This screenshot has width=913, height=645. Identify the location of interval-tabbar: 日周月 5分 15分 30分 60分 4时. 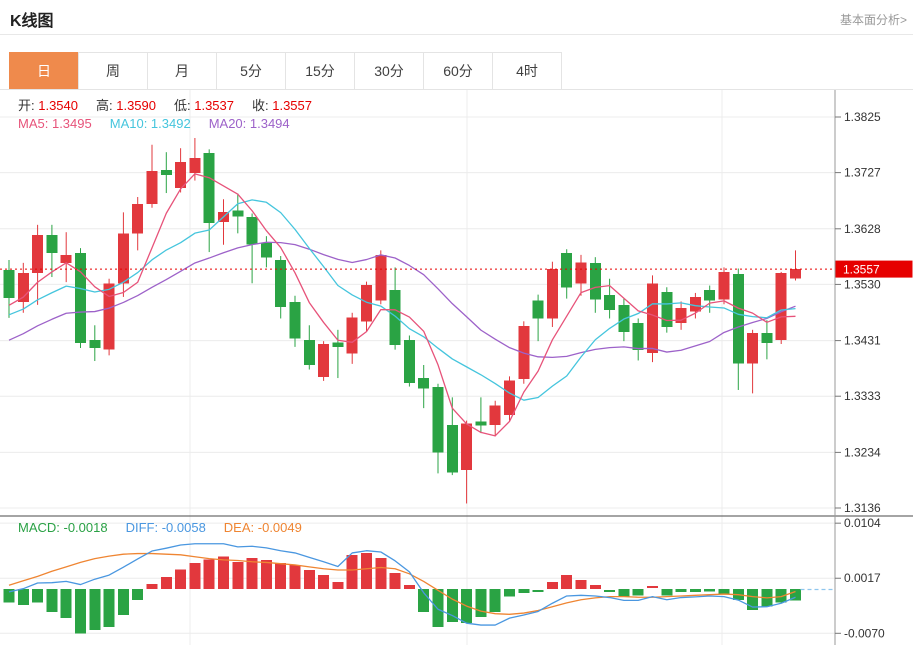
(285, 71).